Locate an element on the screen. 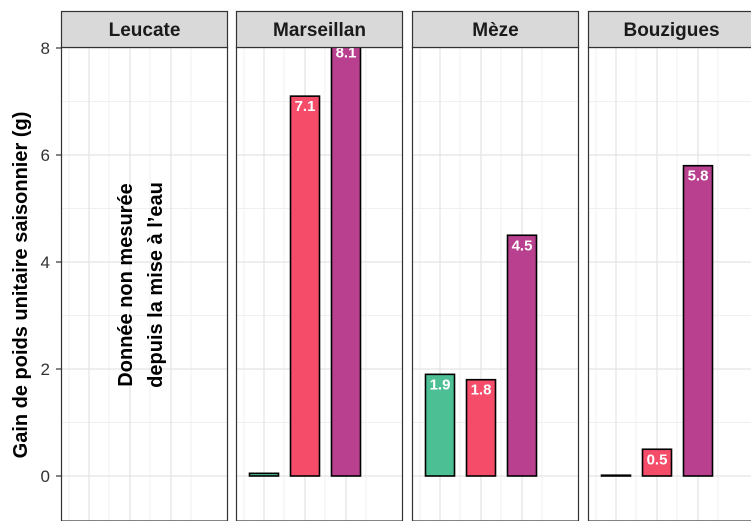  bar-value-label: 4.5 is located at coordinates (522, 245).